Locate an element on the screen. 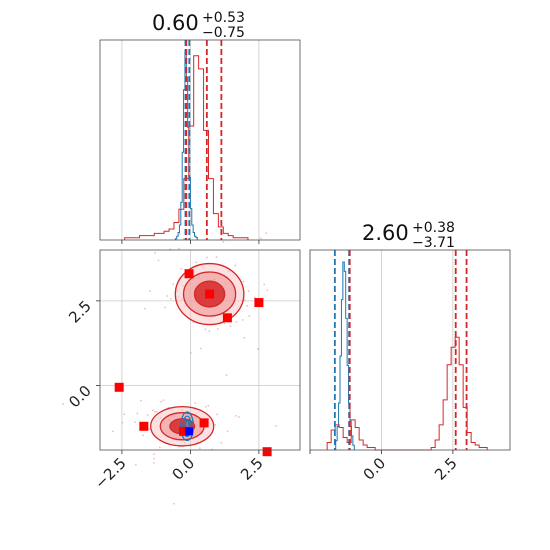 Image resolution: width=550 pixels, height=550 pixels. title-param-0: 0.60 +0.53 −0.75 is located at coordinates (198, 25).